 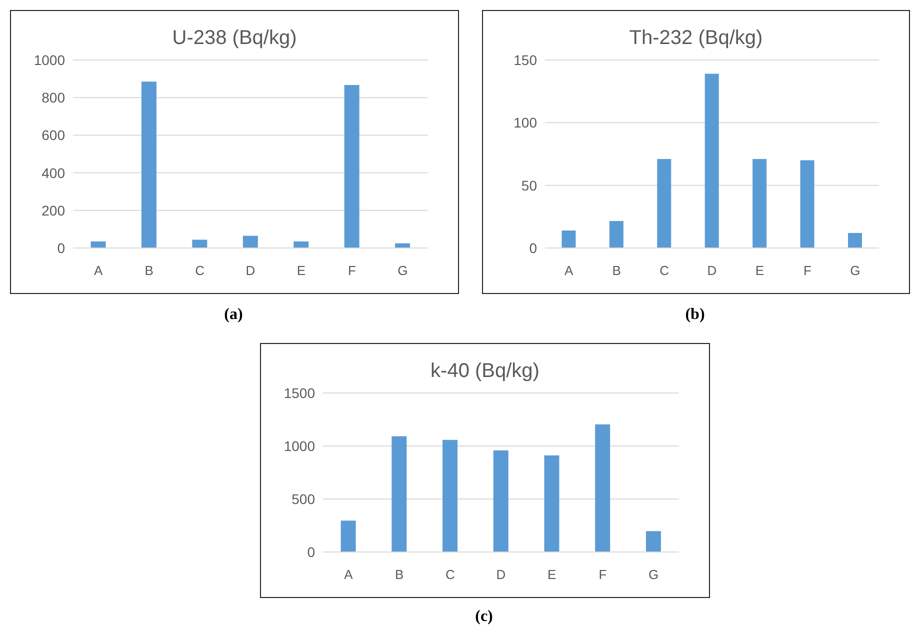 What do you see at coordinates (54, 172) in the screenshot?
I see `y-tick-label: 400` at bounding box center [54, 172].